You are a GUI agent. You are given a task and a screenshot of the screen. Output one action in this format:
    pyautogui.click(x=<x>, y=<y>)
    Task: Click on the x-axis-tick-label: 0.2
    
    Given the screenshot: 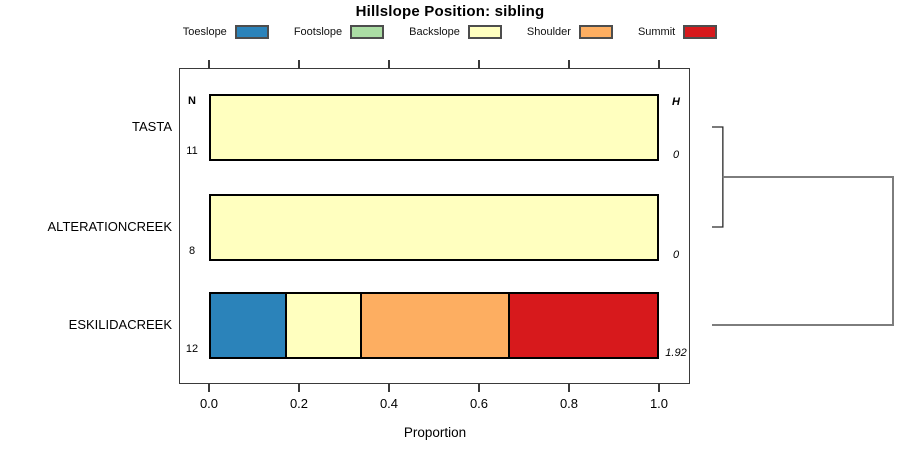 What is the action you would take?
    pyautogui.click(x=299, y=403)
    